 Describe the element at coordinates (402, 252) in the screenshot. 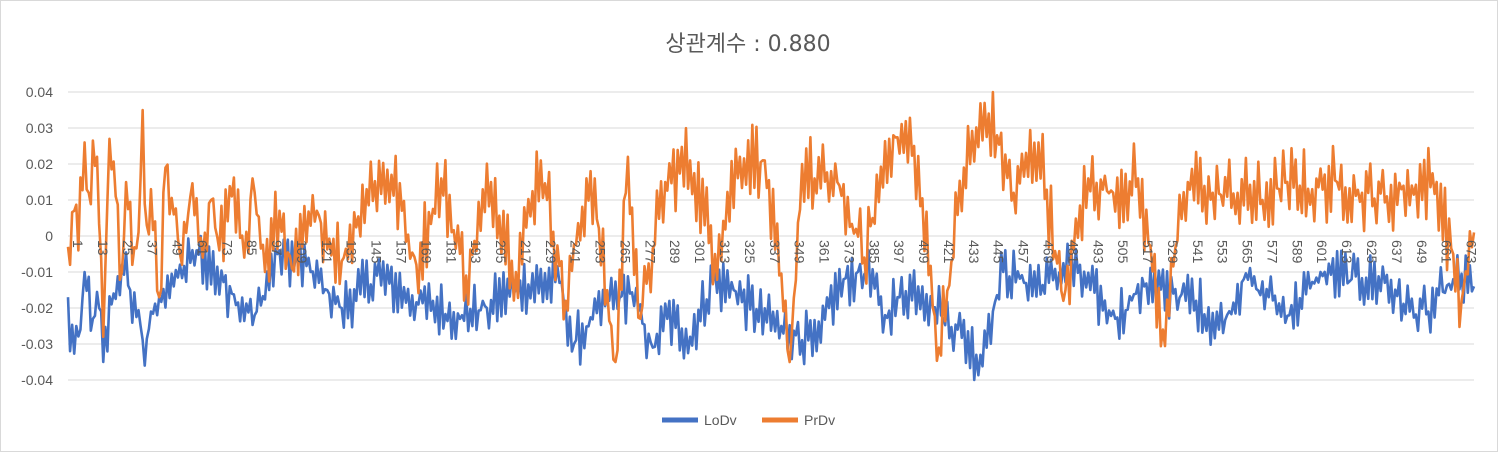

I see `x-tick-label: 157` at that location.